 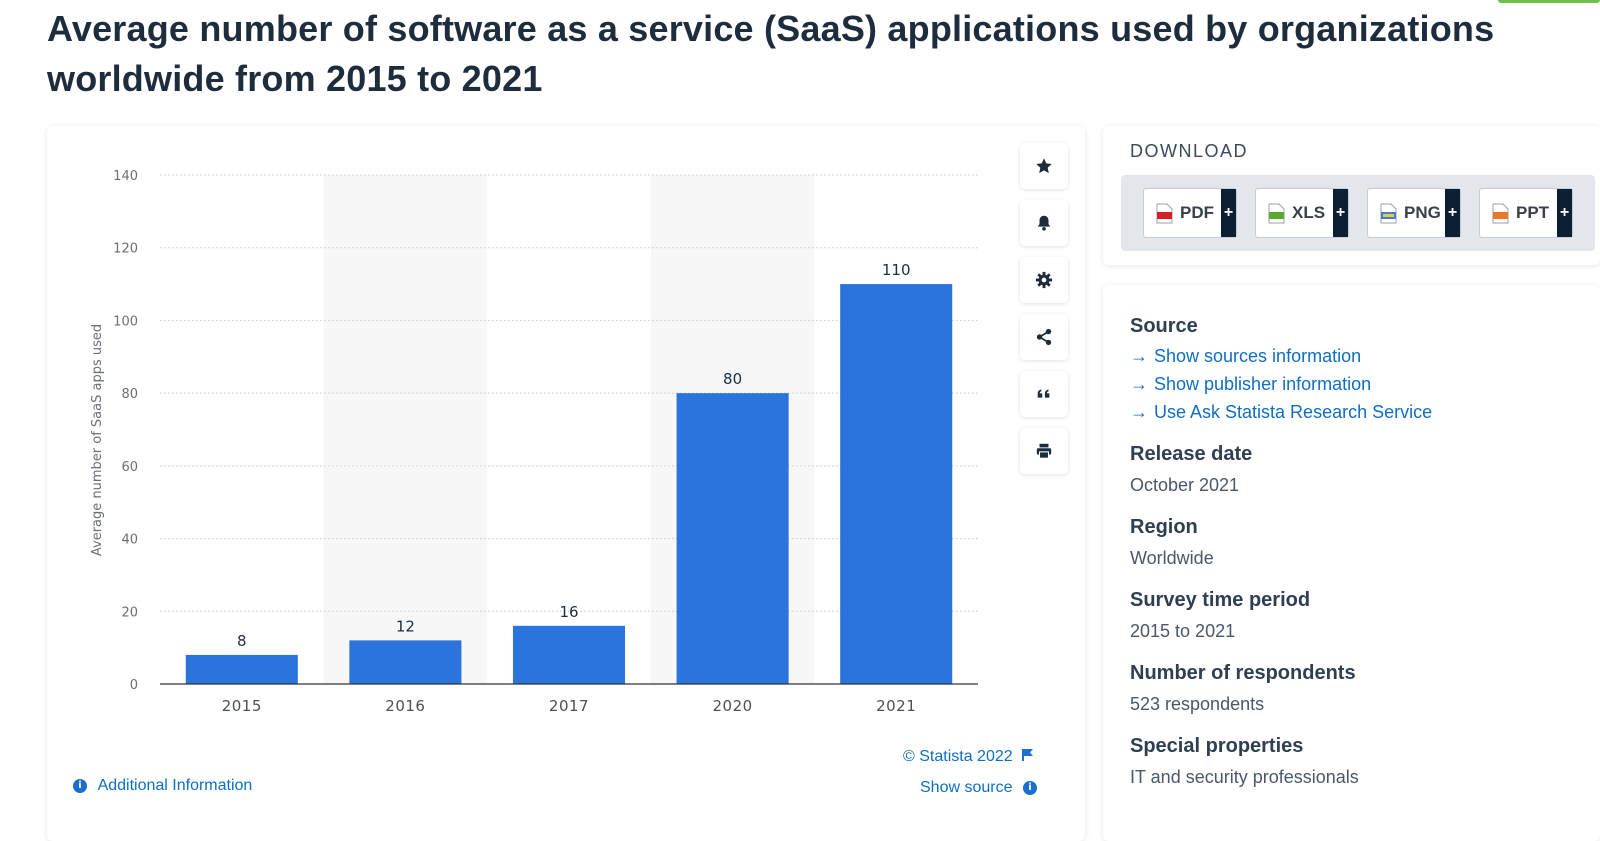 I want to click on y-tick-label: 60, so click(x=129, y=467).